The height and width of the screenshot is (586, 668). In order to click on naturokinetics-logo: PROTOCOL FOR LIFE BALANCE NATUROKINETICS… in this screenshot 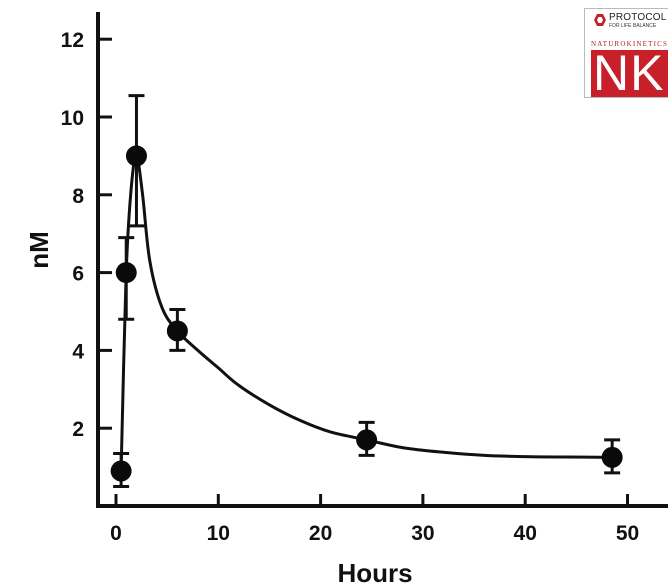, I will do `click(626, 53)`.